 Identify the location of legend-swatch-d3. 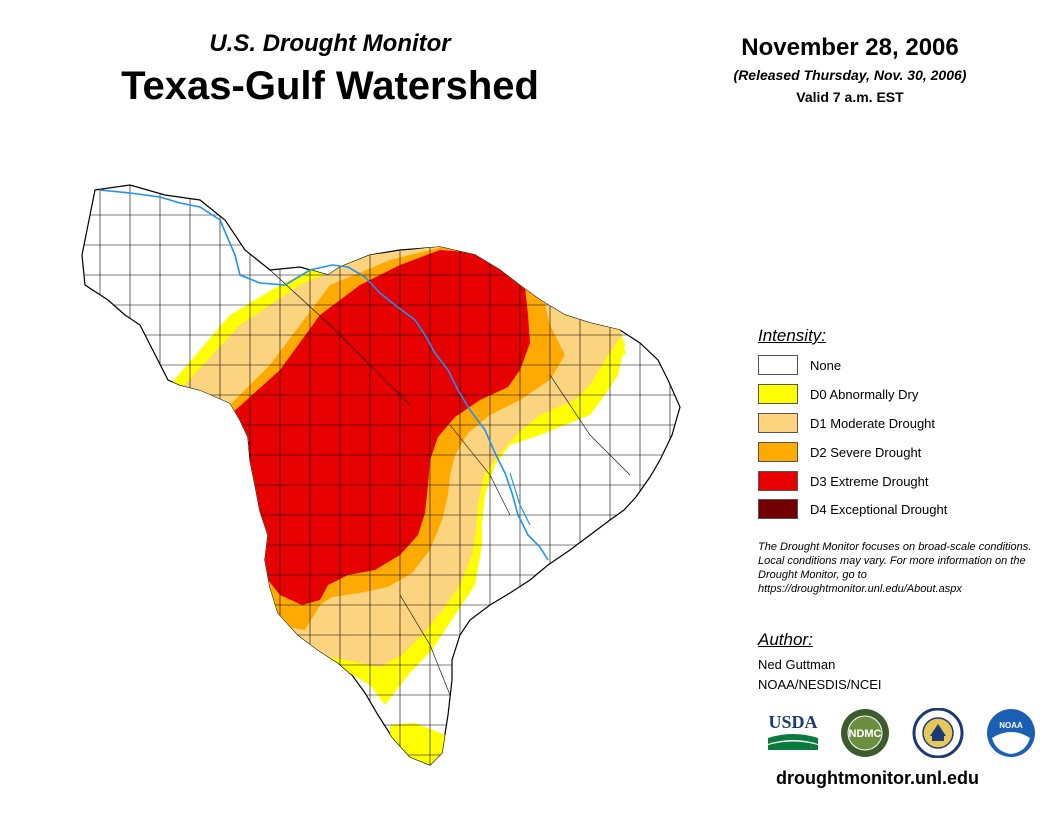
(778, 481).